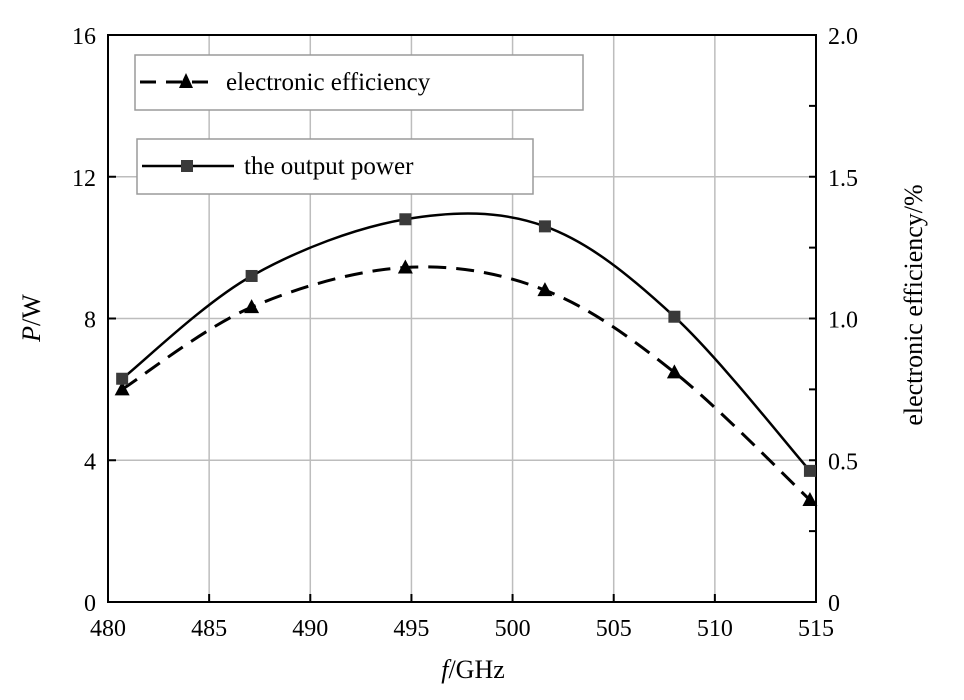 The width and height of the screenshot is (964, 700). I want to click on x-tick-label: 510, so click(715, 629).